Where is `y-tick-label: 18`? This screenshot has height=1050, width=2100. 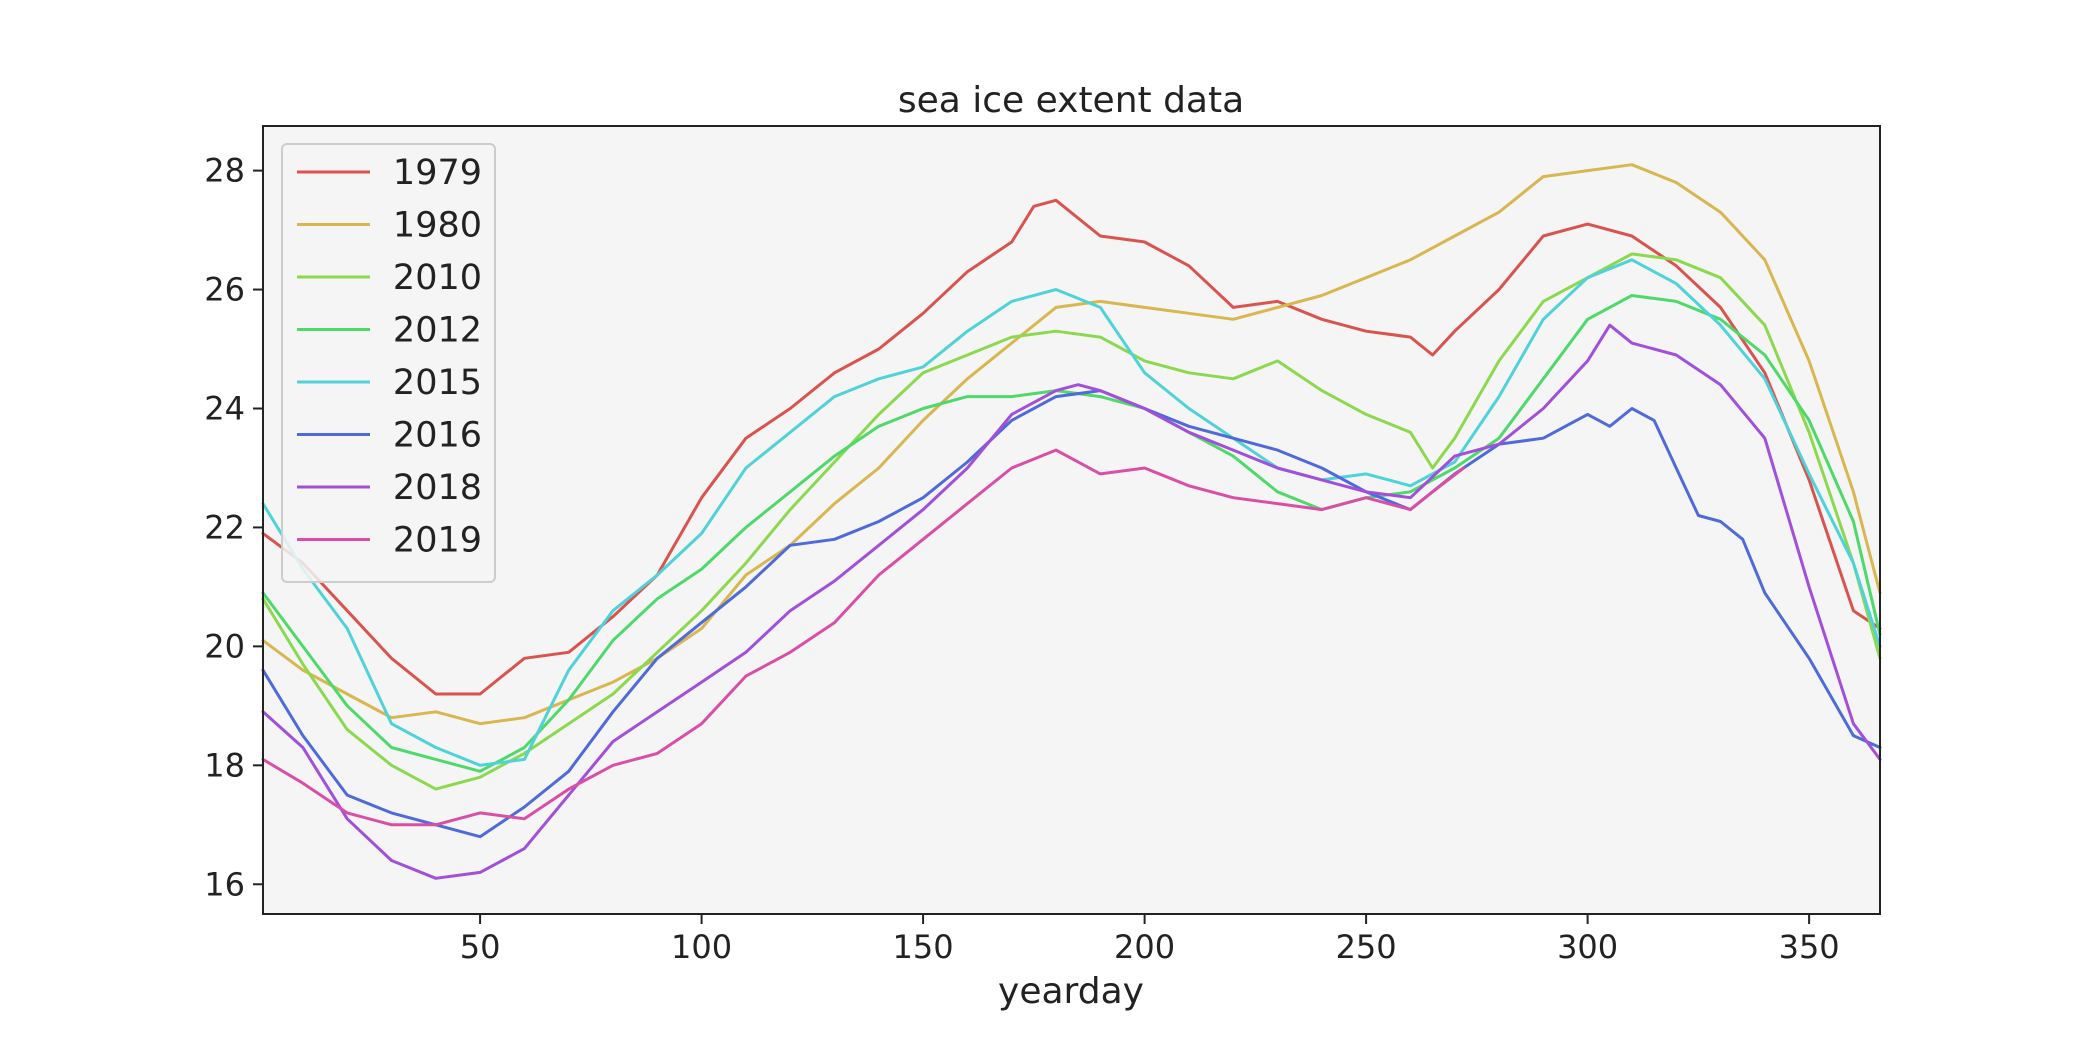
y-tick-label: 18 is located at coordinates (224, 765).